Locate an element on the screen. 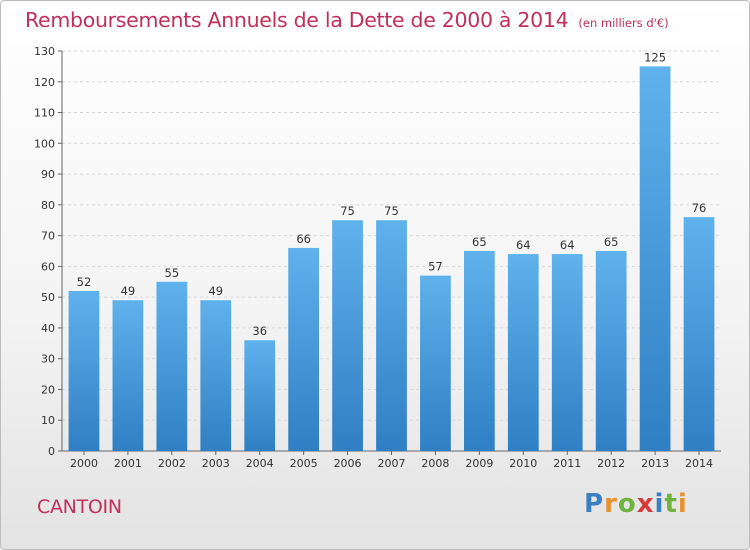  y-tick-label: 10 is located at coordinates (48, 420).